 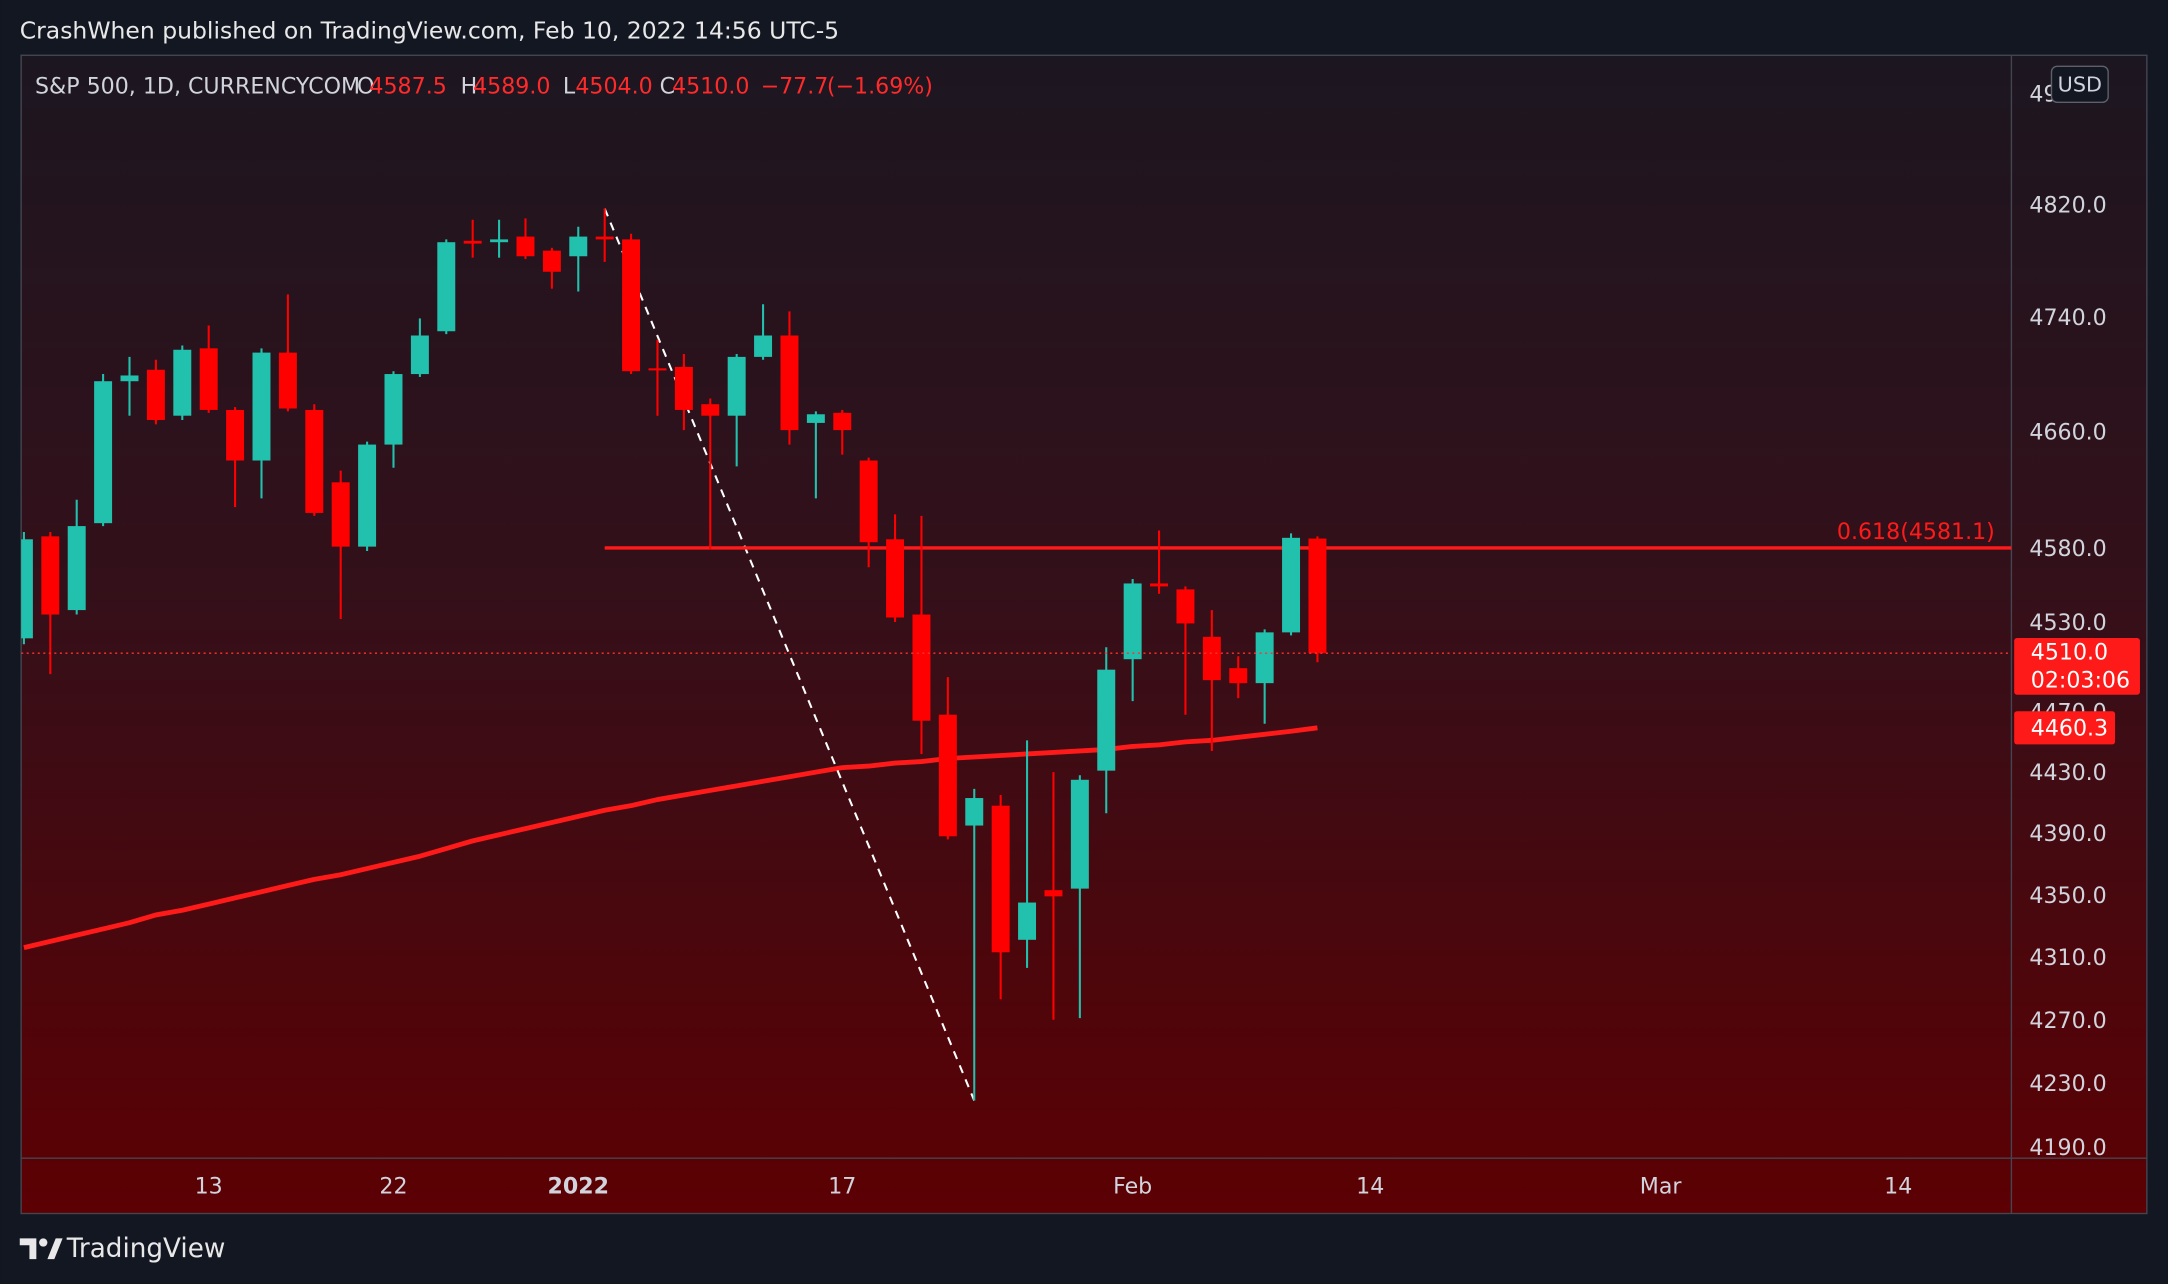 What do you see at coordinates (1916, 532) in the screenshot?
I see `fib-label: 0.618(4581.1)` at bounding box center [1916, 532].